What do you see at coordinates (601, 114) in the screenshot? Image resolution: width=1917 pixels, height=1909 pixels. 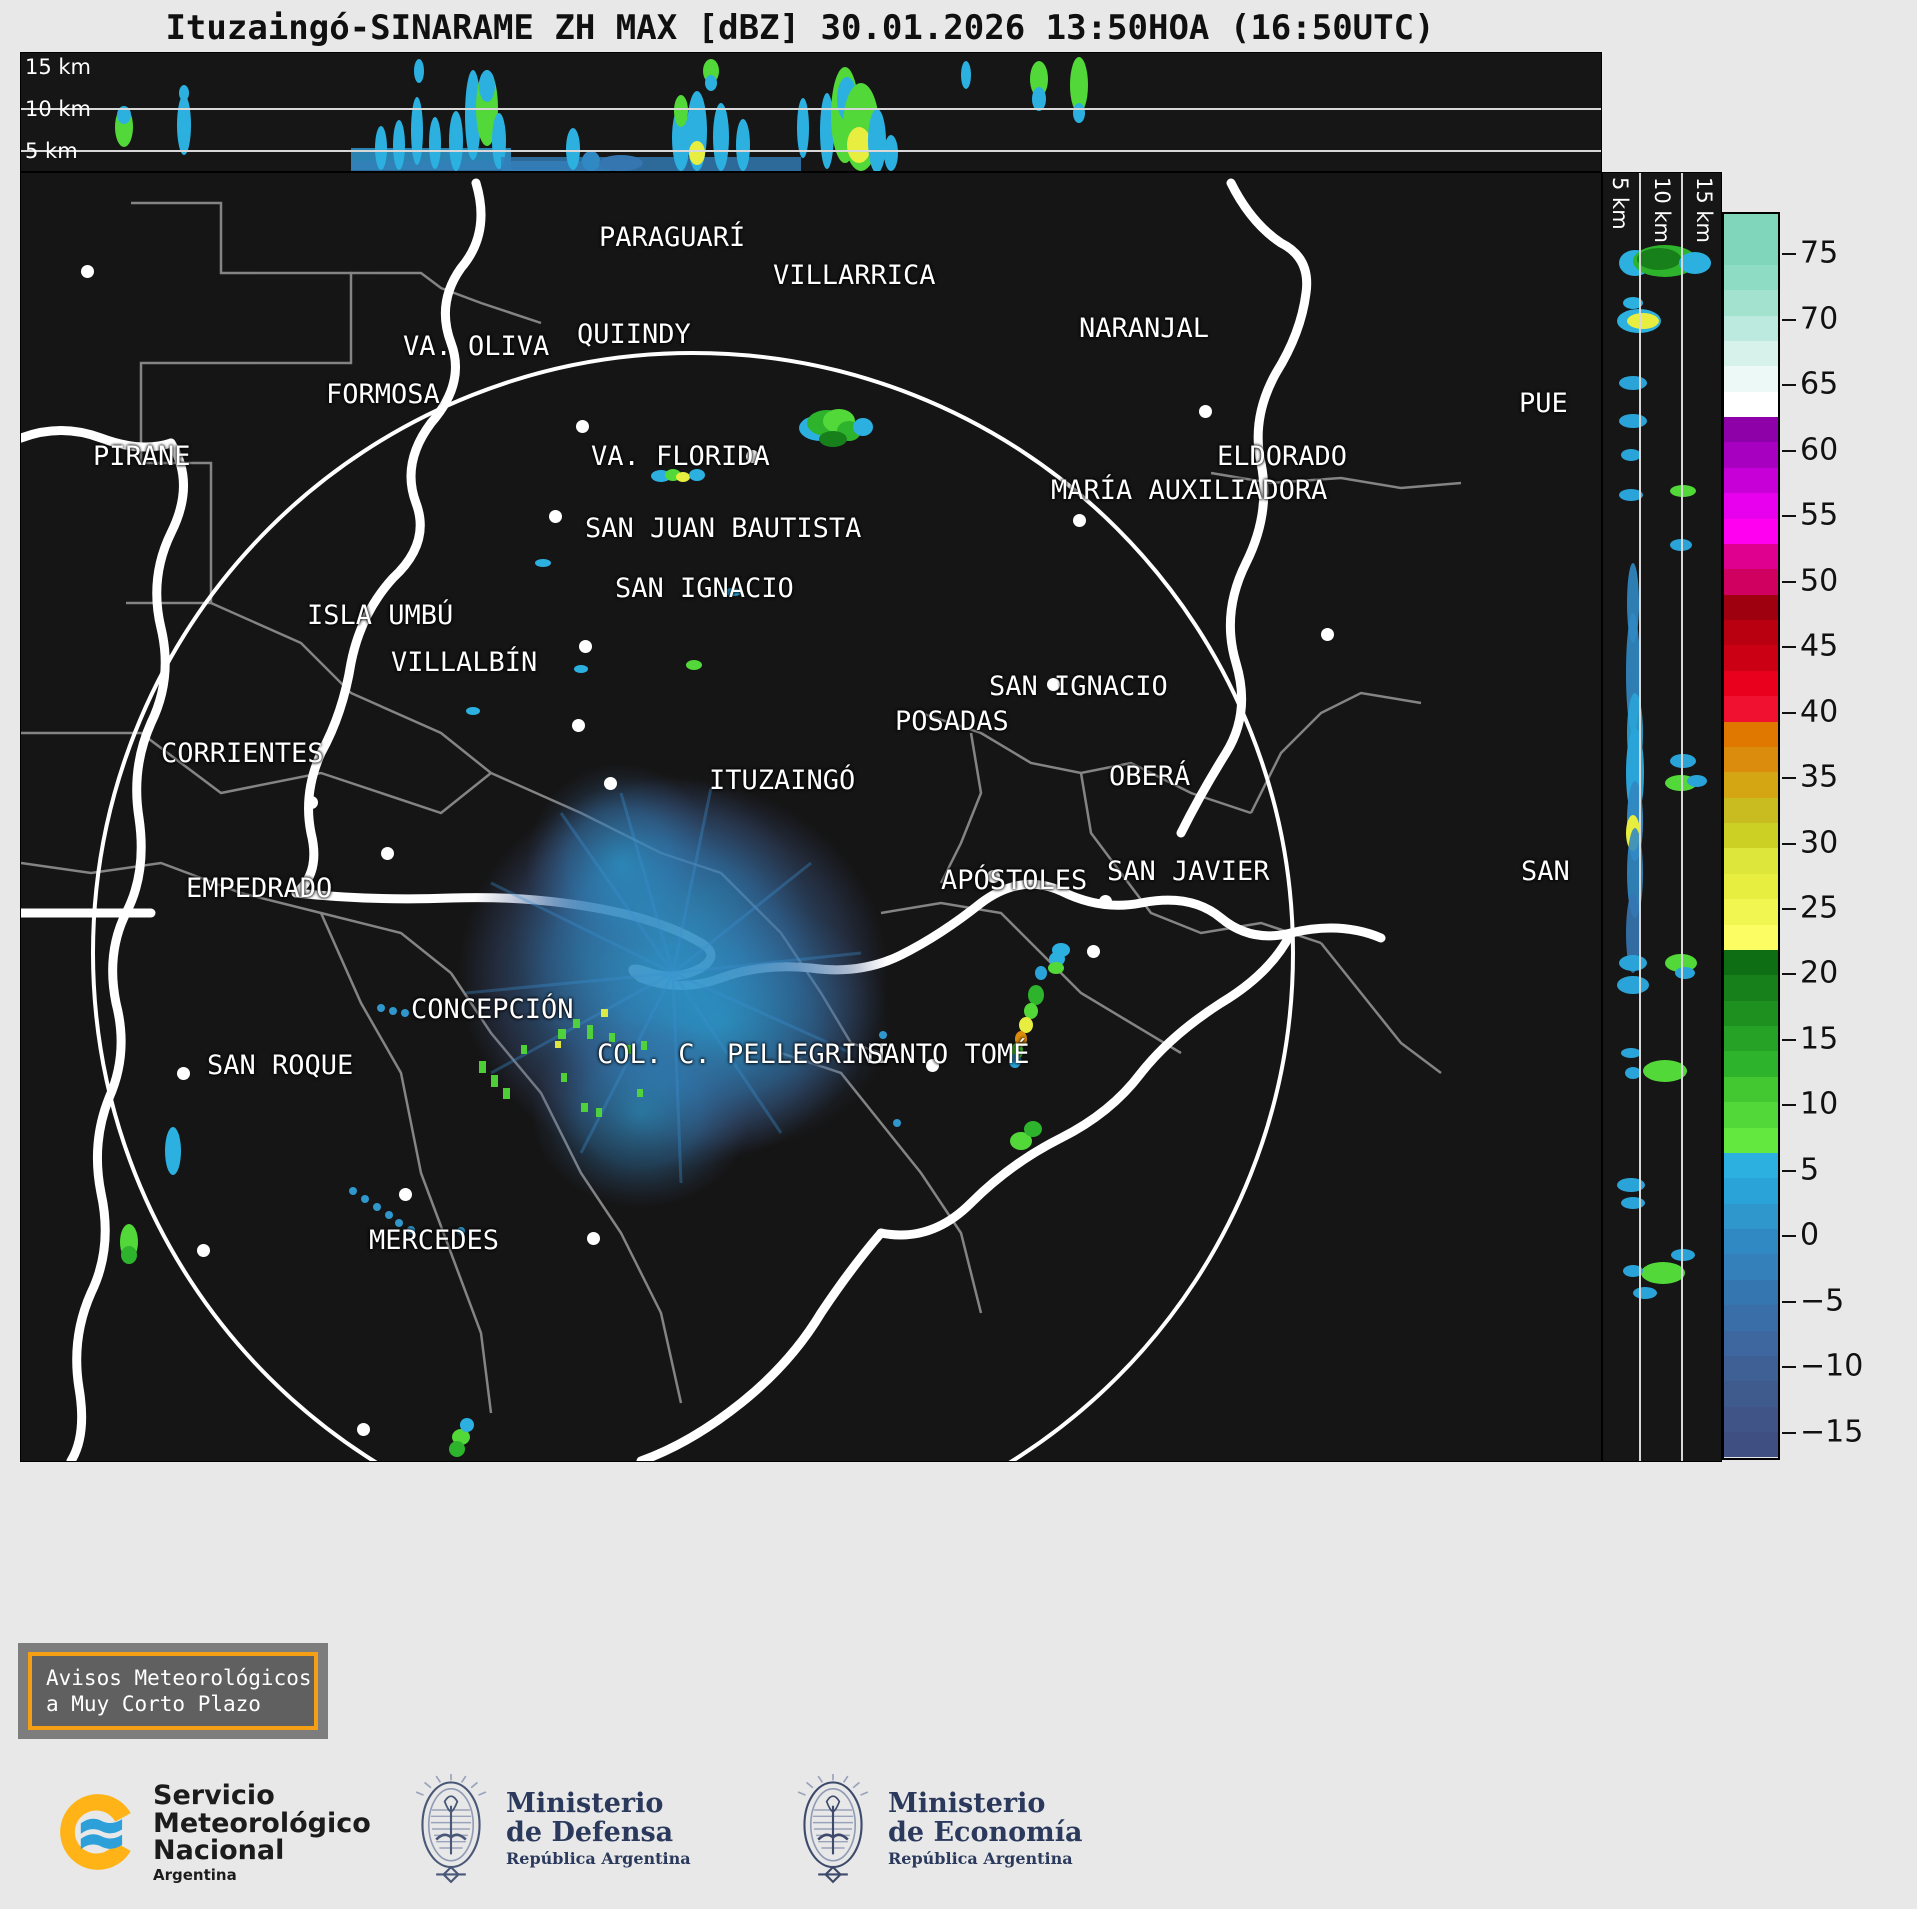 I see `xsec-top-echoes` at bounding box center [601, 114].